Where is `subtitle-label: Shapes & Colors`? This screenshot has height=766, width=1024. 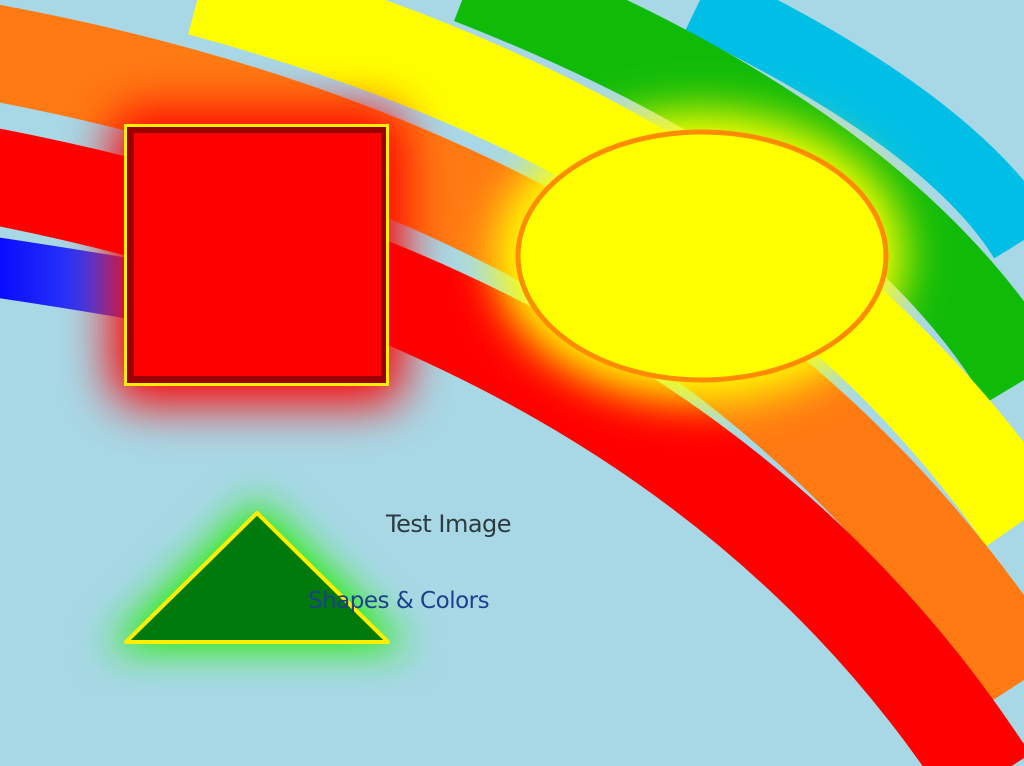 subtitle-label: Shapes & Colors is located at coordinates (399, 601).